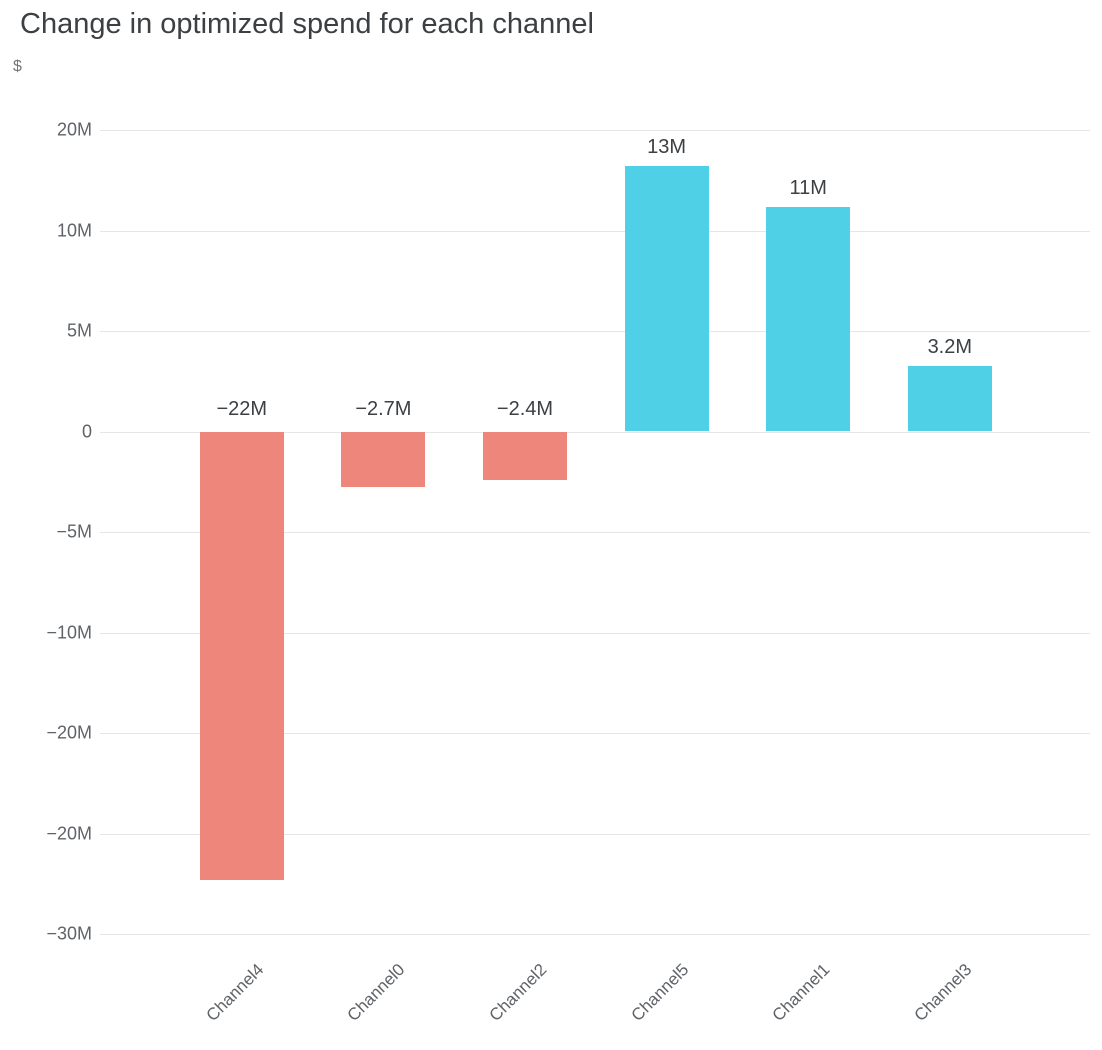  What do you see at coordinates (518, 992) in the screenshot?
I see `x-axis-label-channel2: Channel2` at bounding box center [518, 992].